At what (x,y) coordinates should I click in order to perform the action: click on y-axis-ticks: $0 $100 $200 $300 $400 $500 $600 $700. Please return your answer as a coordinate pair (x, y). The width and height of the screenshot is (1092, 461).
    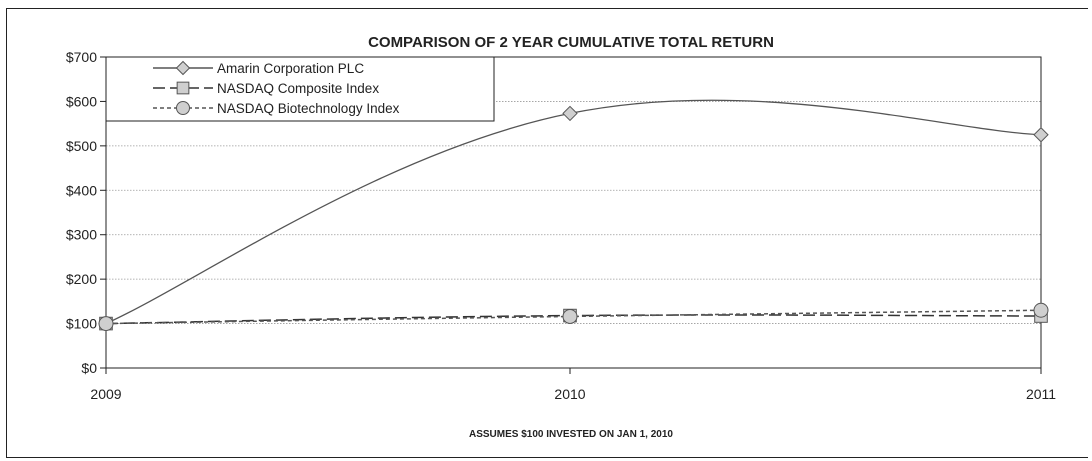
    Looking at the image, I should click on (86, 212).